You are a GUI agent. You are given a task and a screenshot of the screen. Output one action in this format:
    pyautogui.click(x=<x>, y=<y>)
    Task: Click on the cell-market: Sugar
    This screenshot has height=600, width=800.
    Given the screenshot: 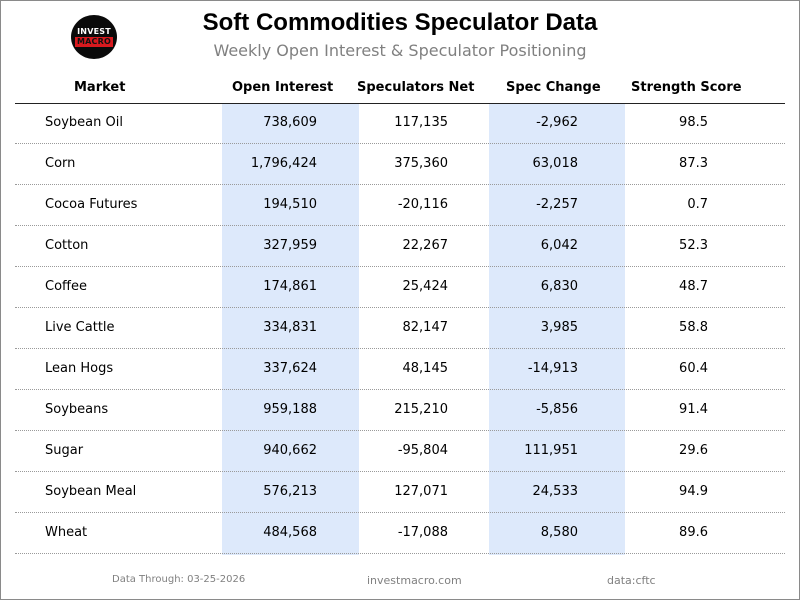 What is the action you would take?
    pyautogui.click(x=64, y=450)
    